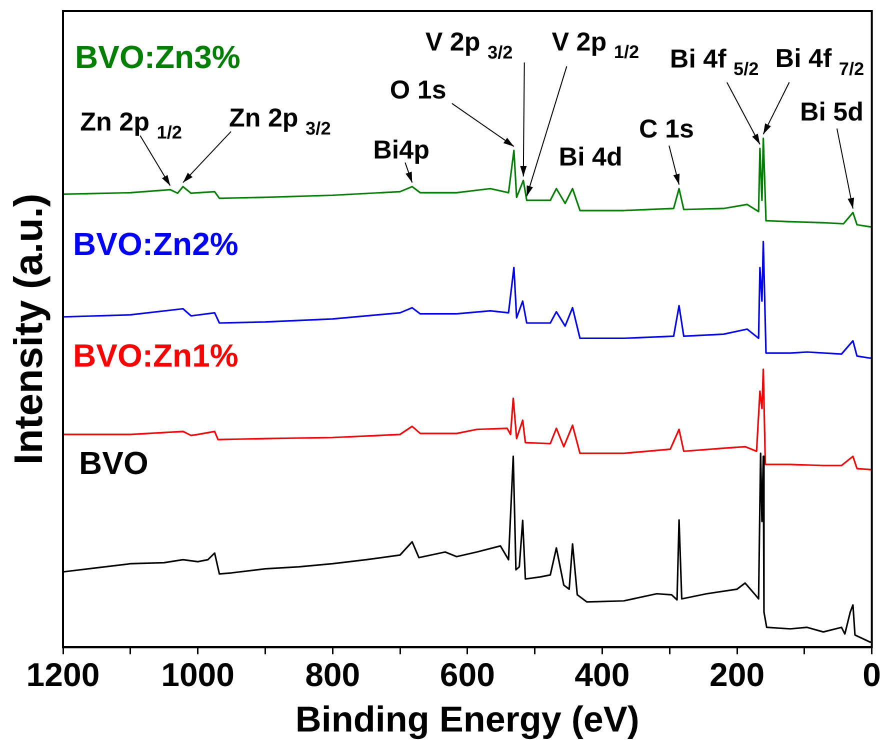 Image resolution: width=884 pixels, height=745 pixels. What do you see at coordinates (155, 244) in the screenshot?
I see `series-label: BVO:Zn2%` at bounding box center [155, 244].